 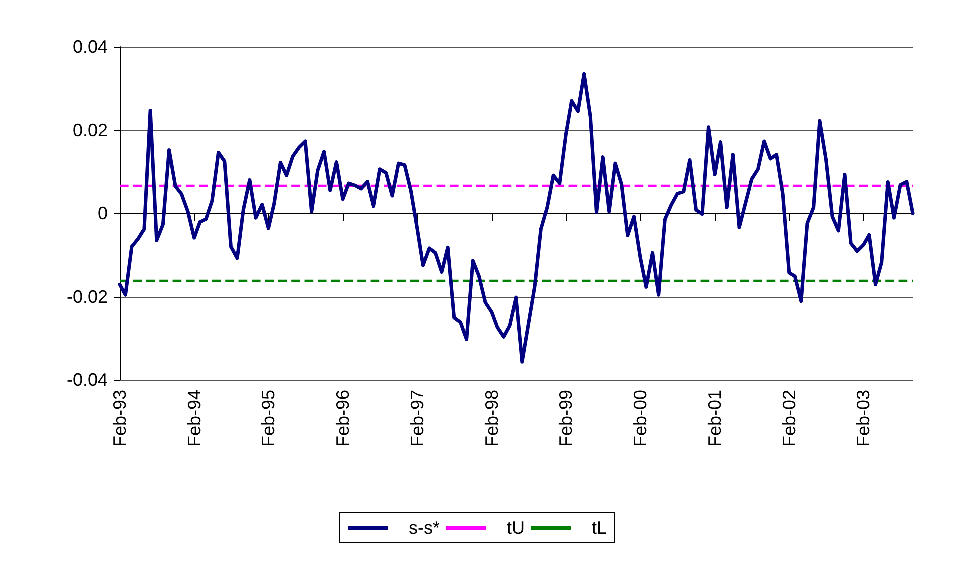 I want to click on x-tick-label: Feb-94, so click(x=194, y=419).